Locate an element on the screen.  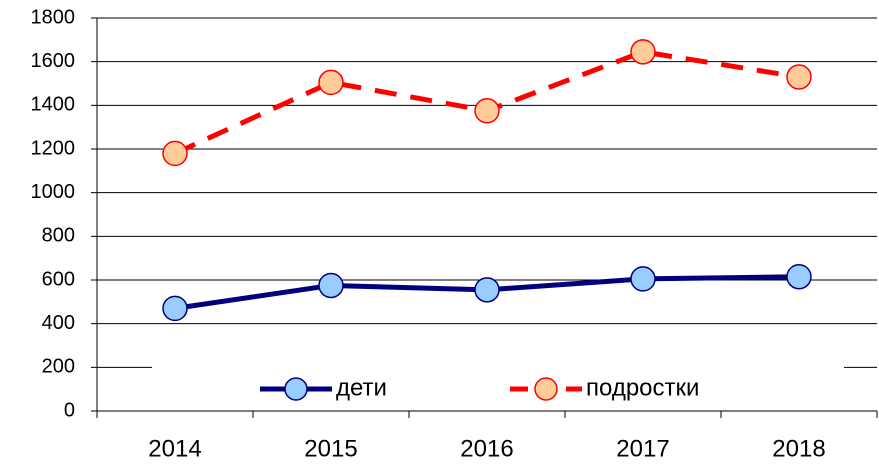
legend-label: дети is located at coordinates (361, 387).